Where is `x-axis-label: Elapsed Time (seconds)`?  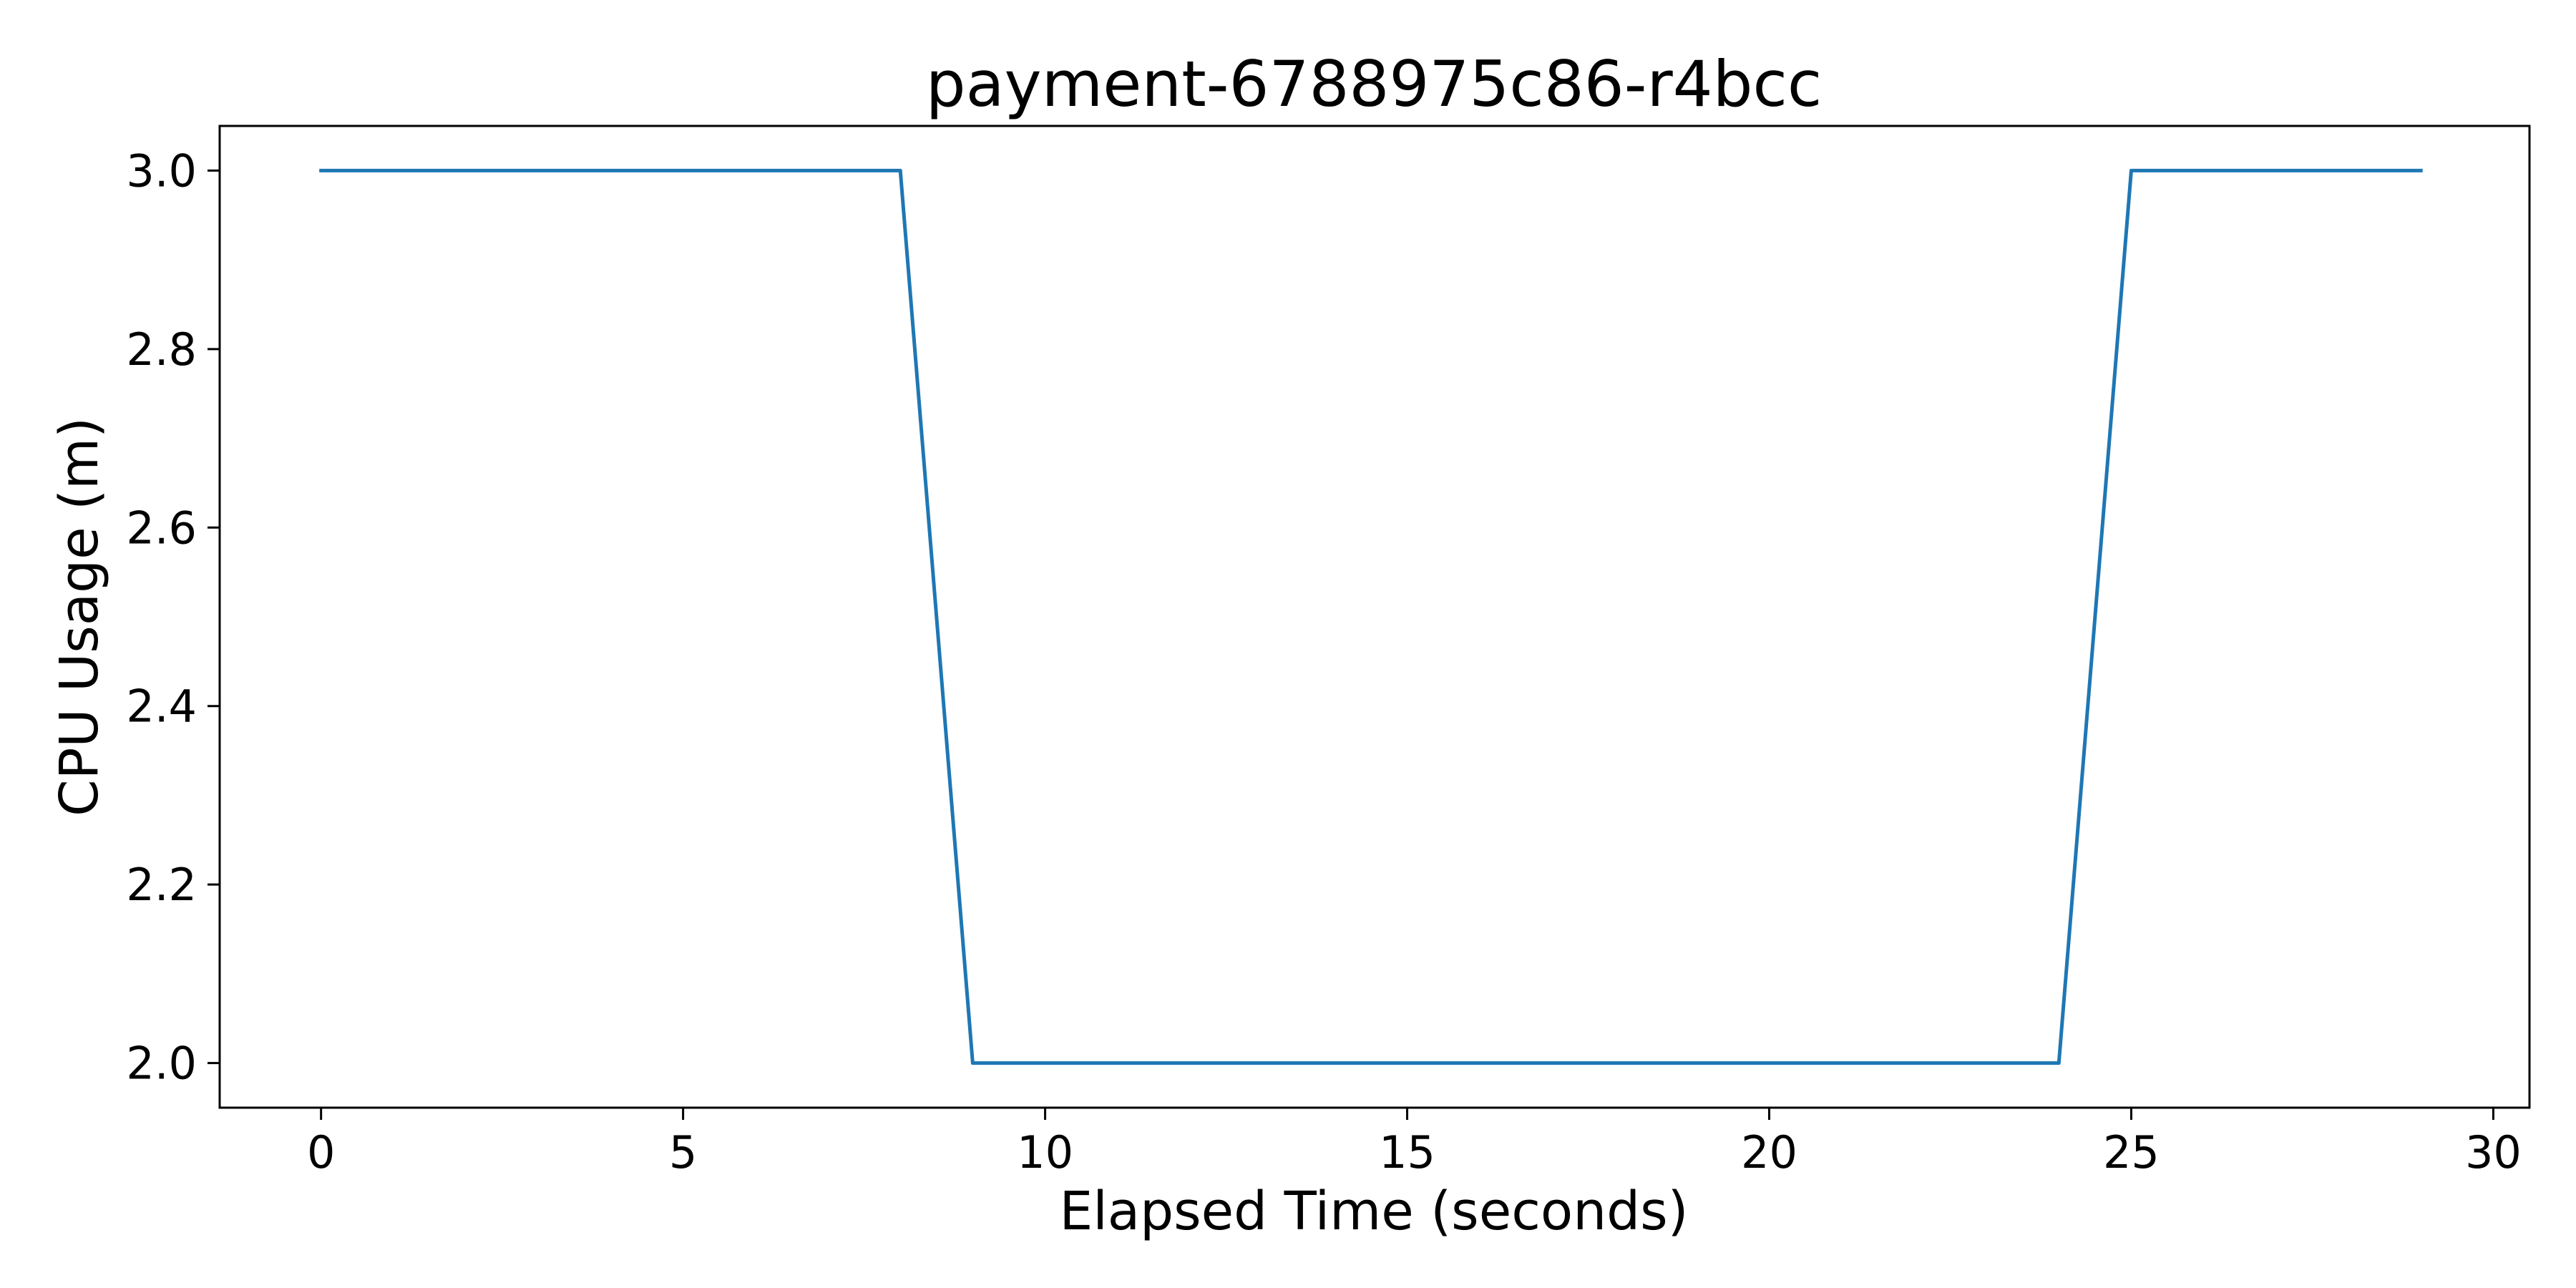 x-axis-label: Elapsed Time (seconds) is located at coordinates (1373, 1211).